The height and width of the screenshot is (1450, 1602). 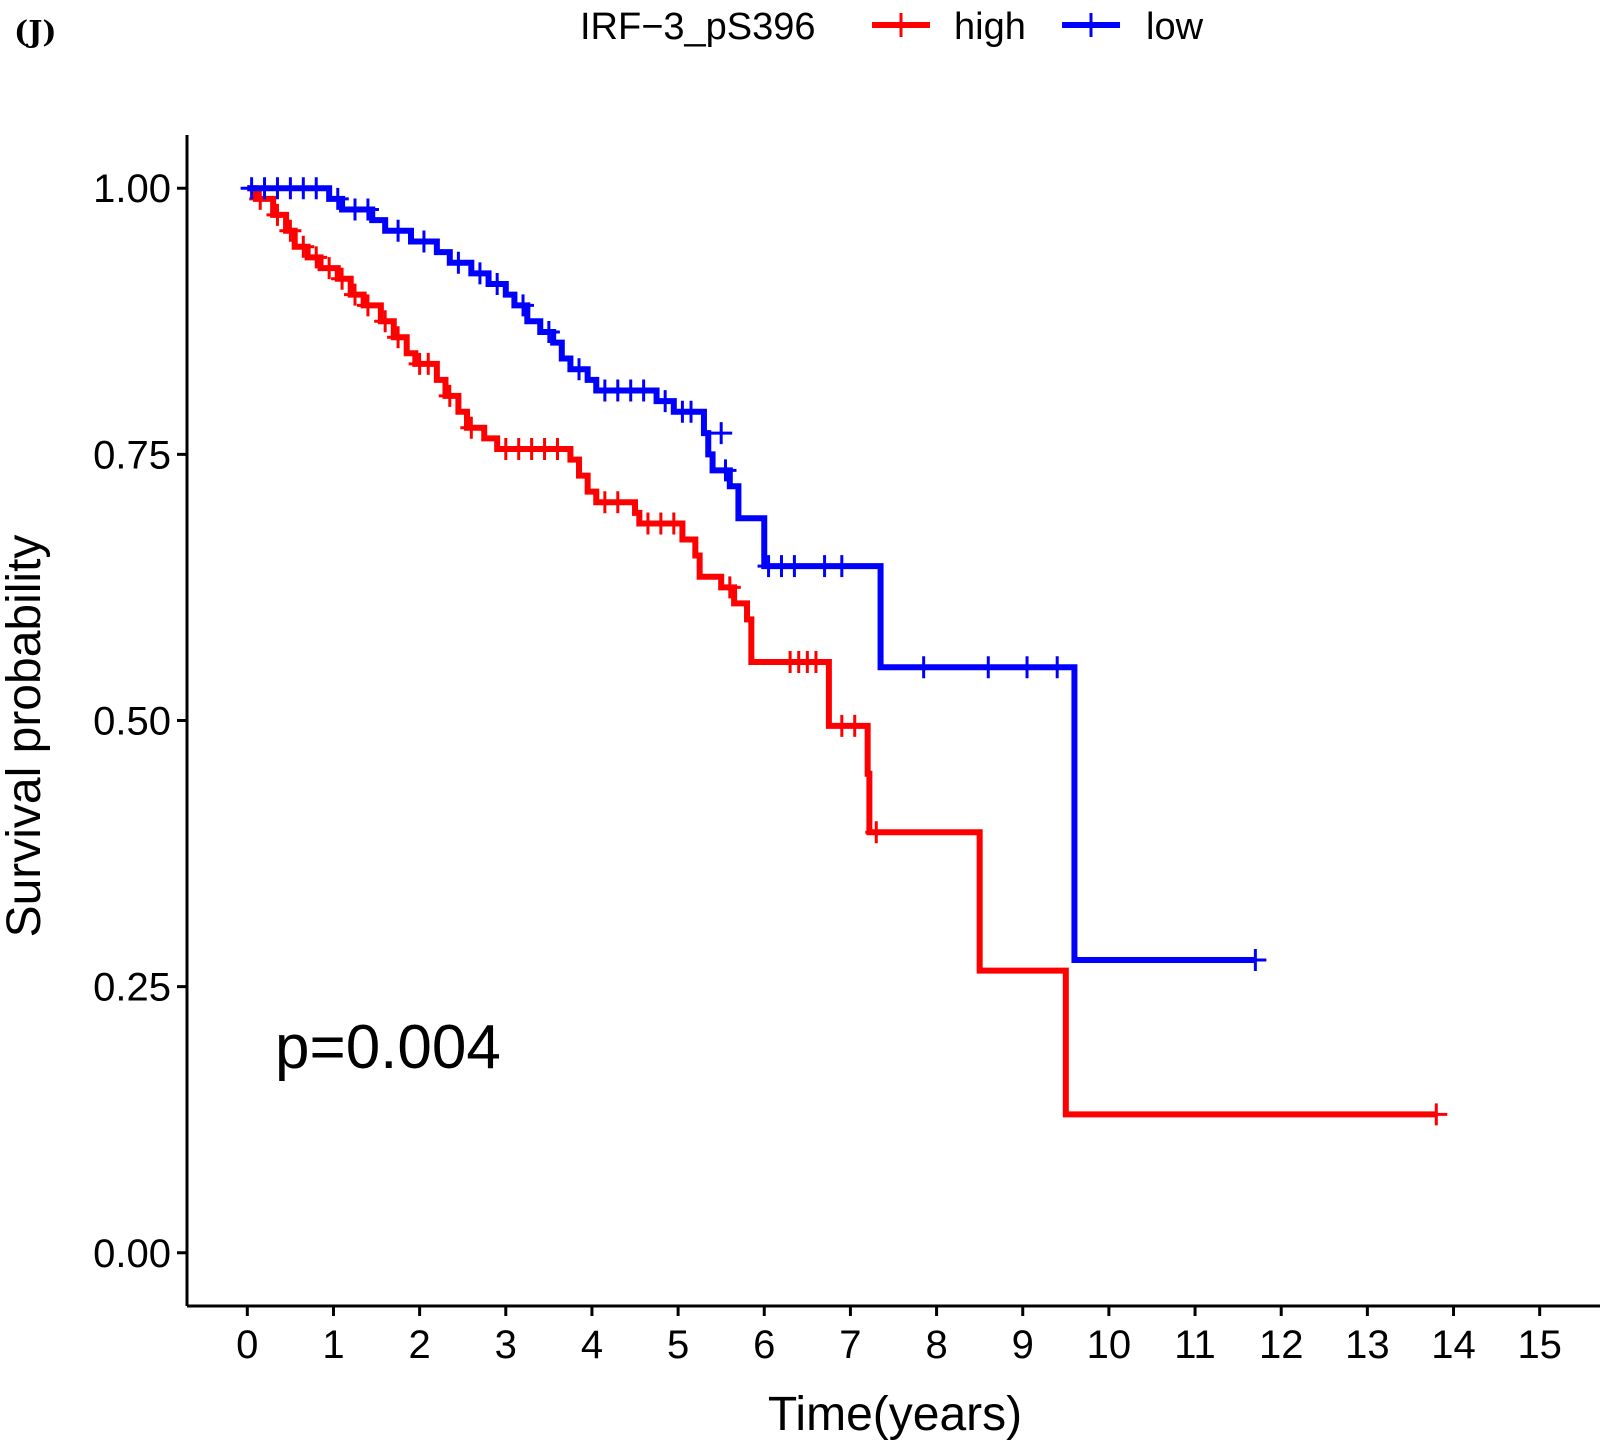 I want to click on y-tick-label: 0.75, so click(x=132, y=455).